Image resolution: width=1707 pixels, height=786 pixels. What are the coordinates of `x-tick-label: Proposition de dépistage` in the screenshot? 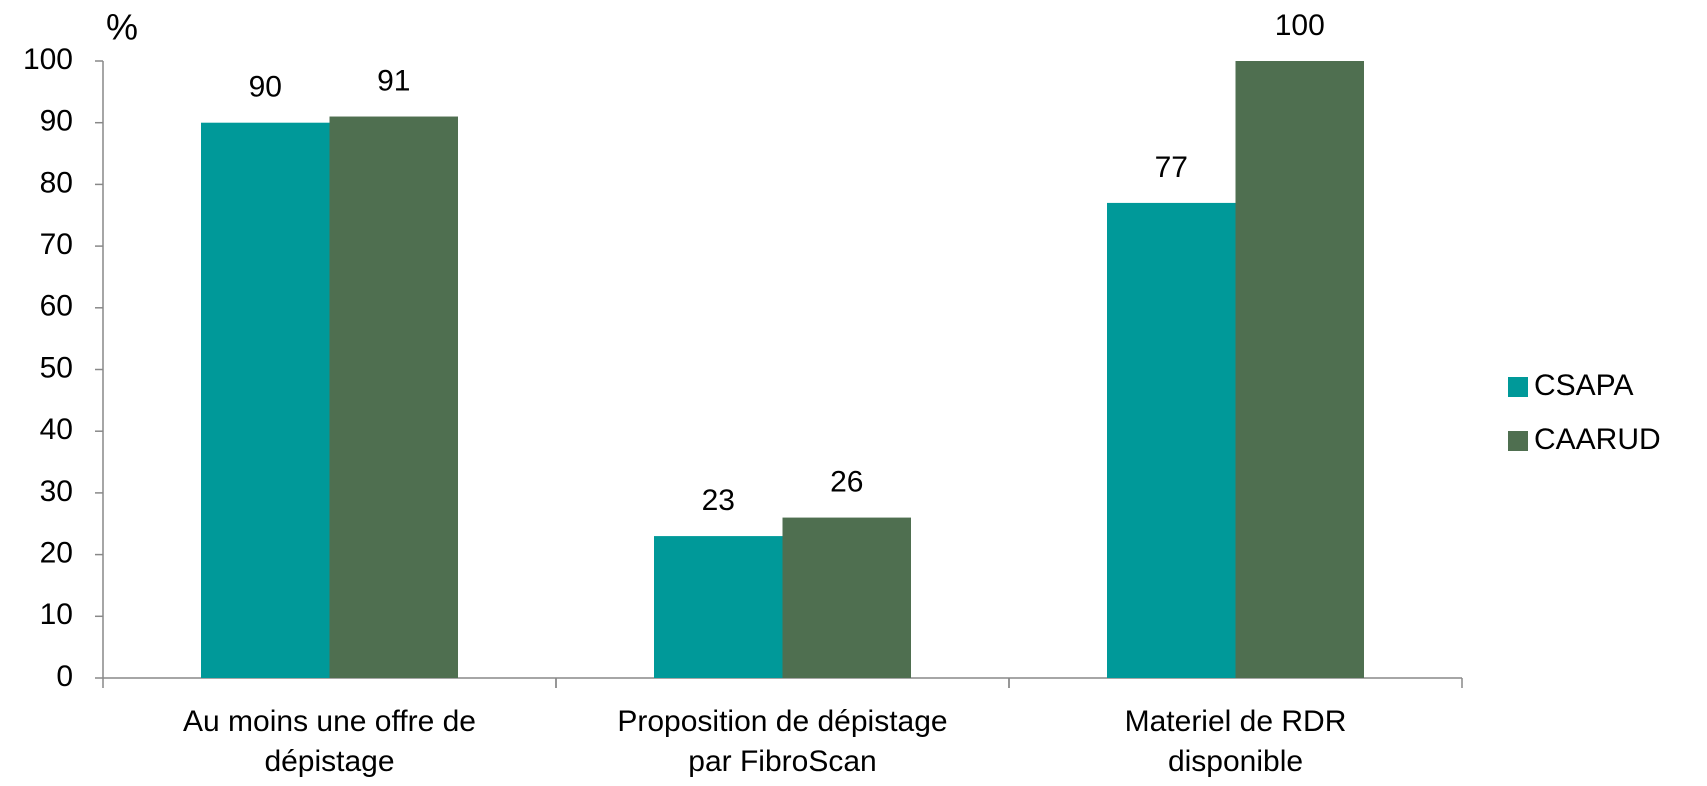 It's located at (782, 721).